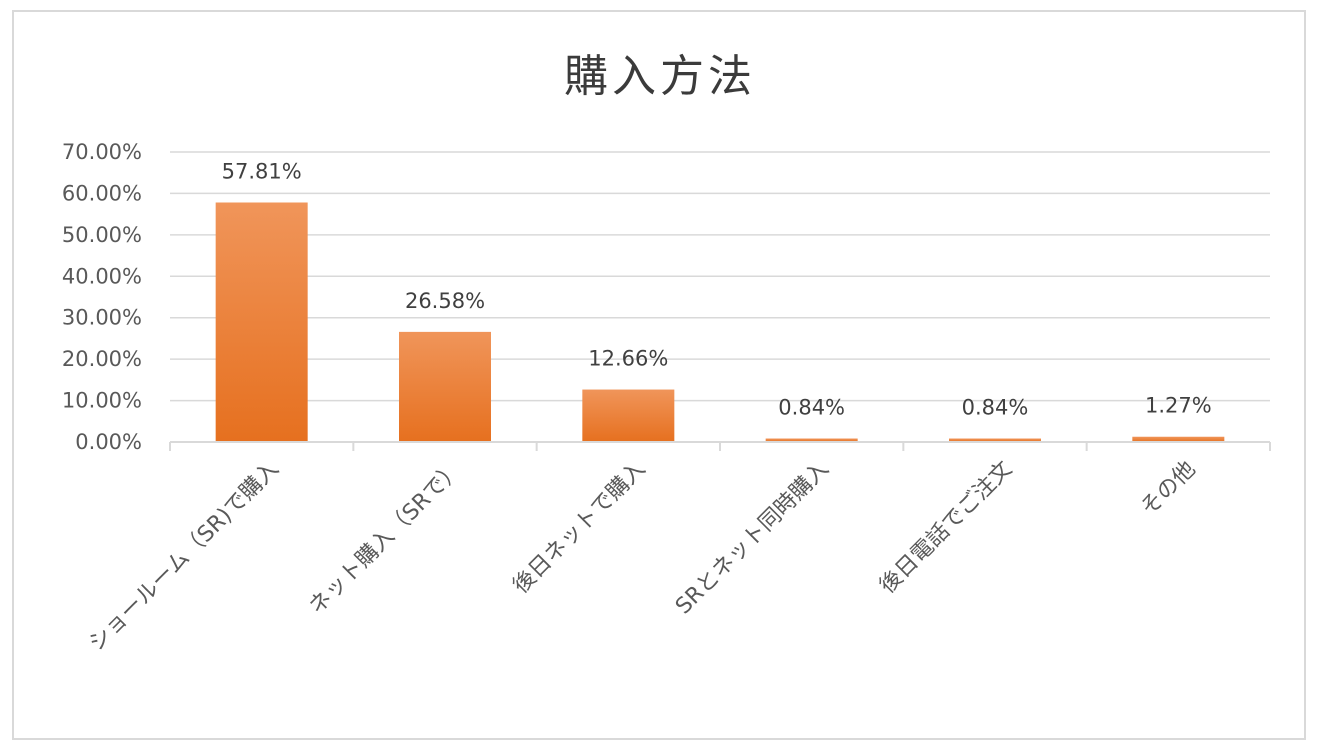 This screenshot has height=752, width=1320. What do you see at coordinates (628, 359) in the screenshot?
I see `data-label: 12.66%` at bounding box center [628, 359].